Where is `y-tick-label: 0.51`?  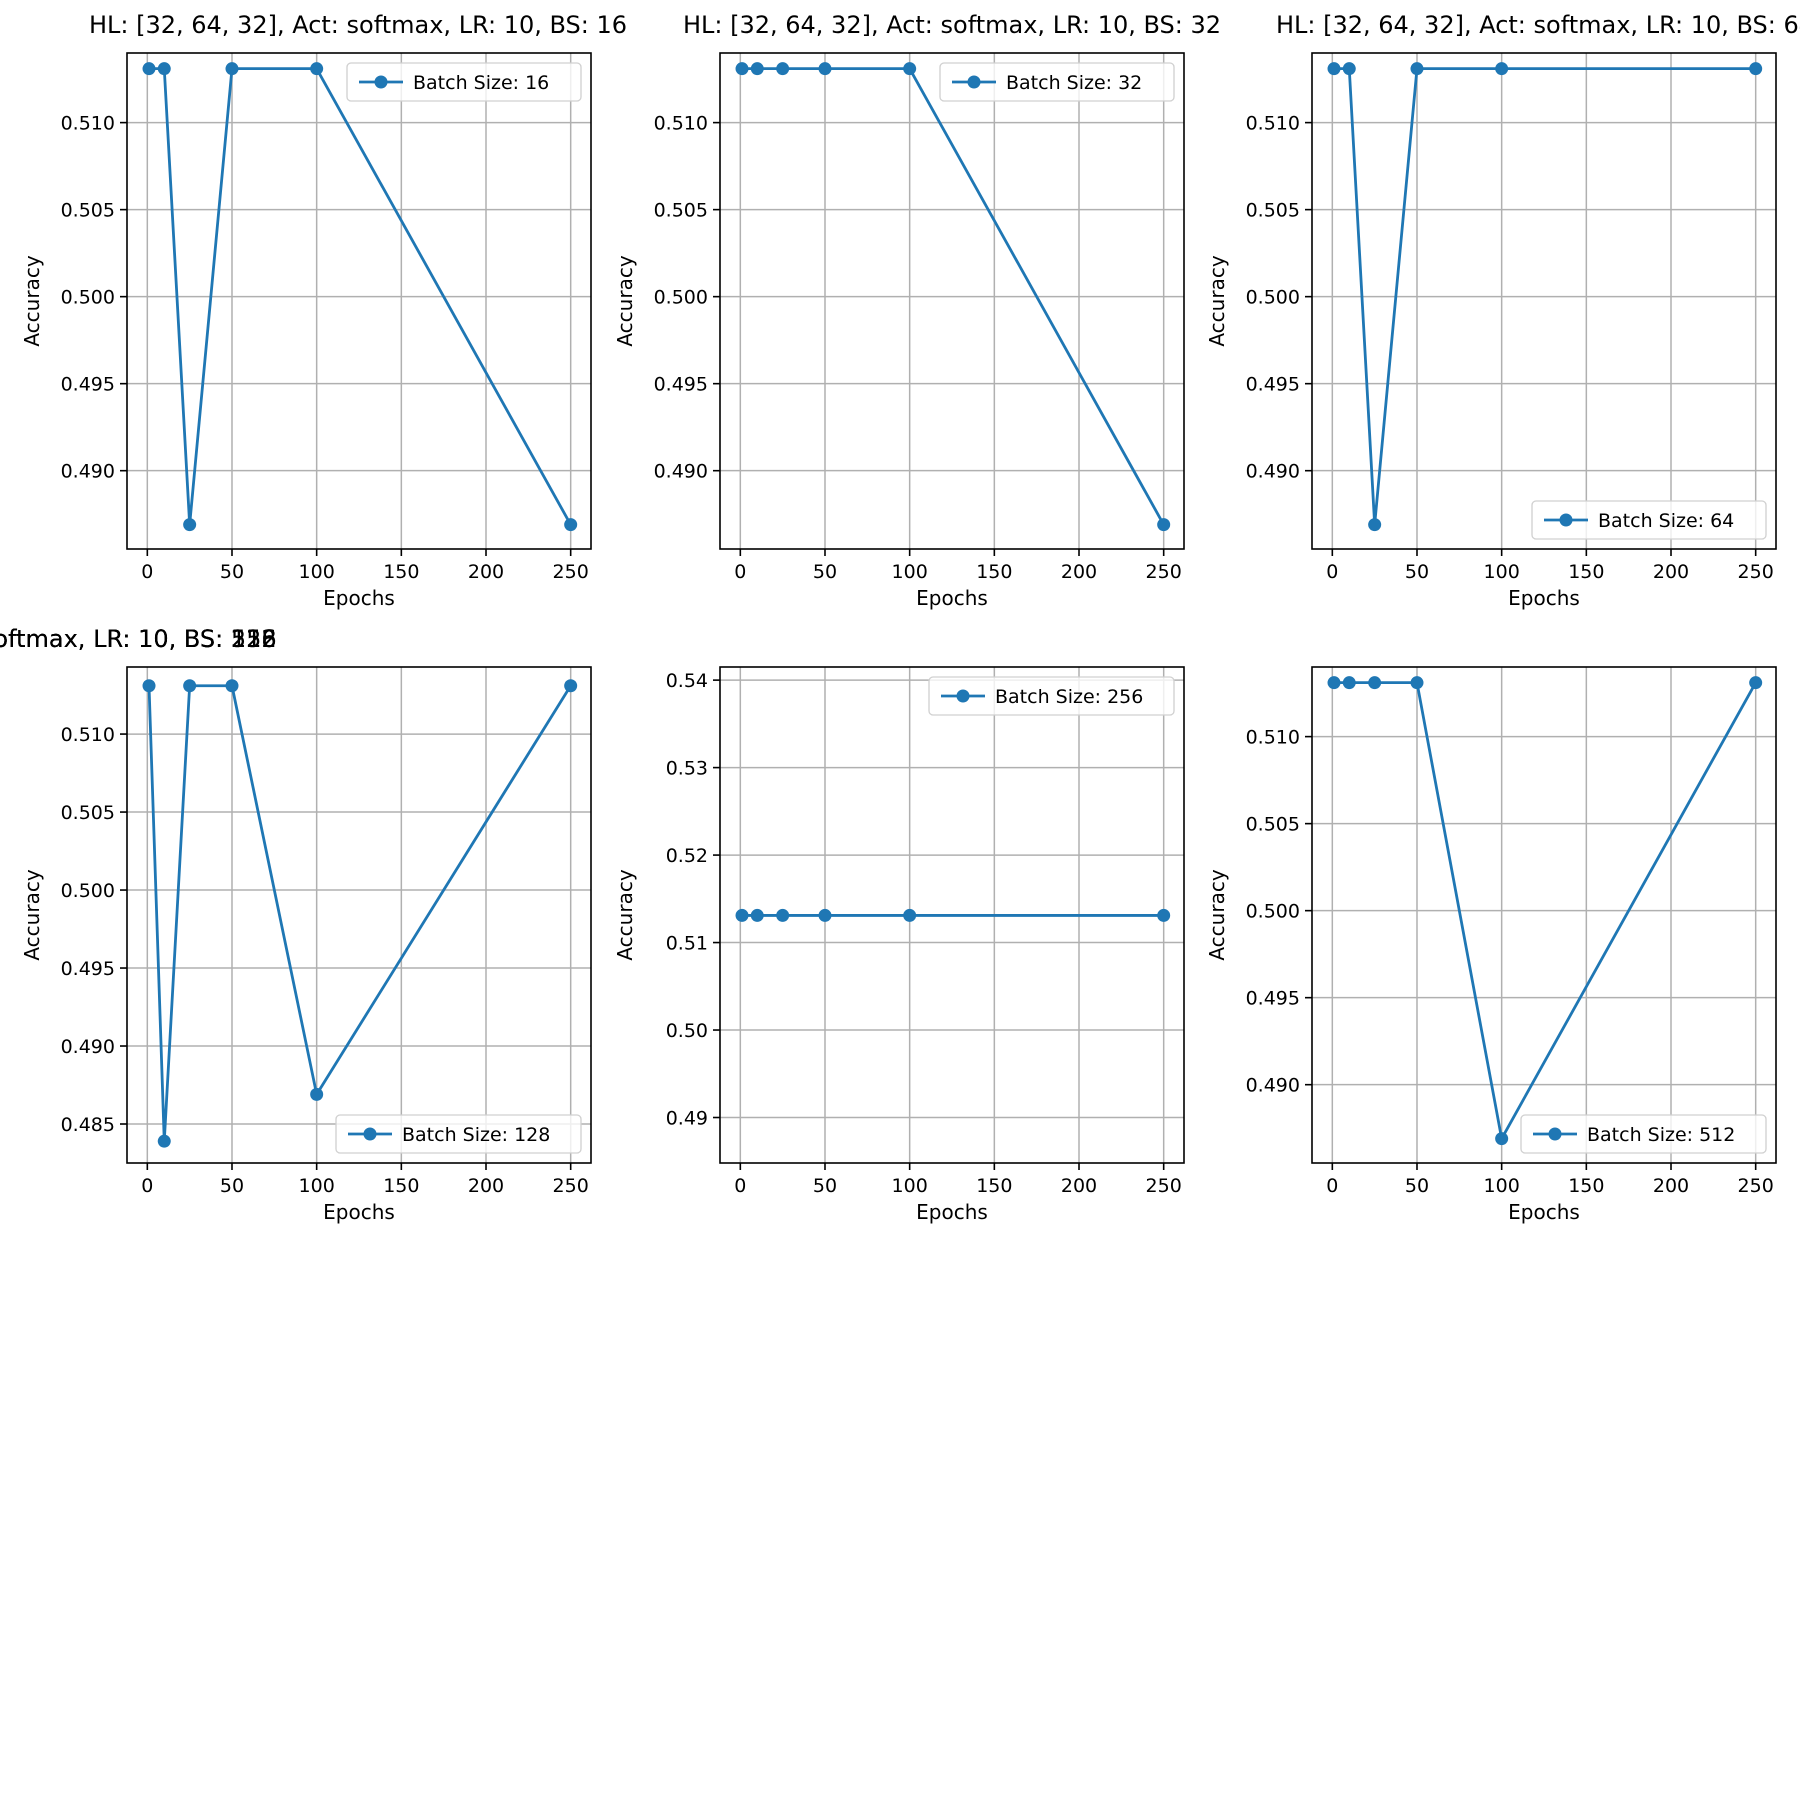
y-tick-label: 0.51 is located at coordinates (687, 944).